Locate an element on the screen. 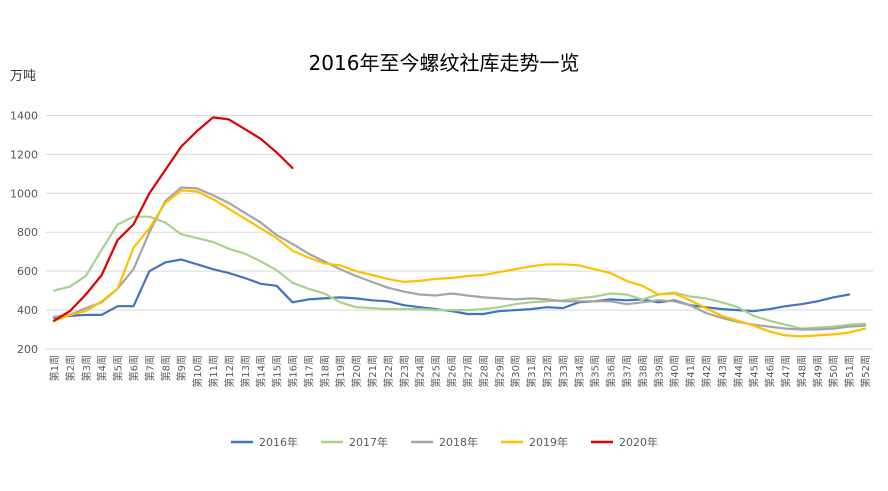 The image size is (888, 491). x-tick-label: 第37周 is located at coordinates (626, 371).